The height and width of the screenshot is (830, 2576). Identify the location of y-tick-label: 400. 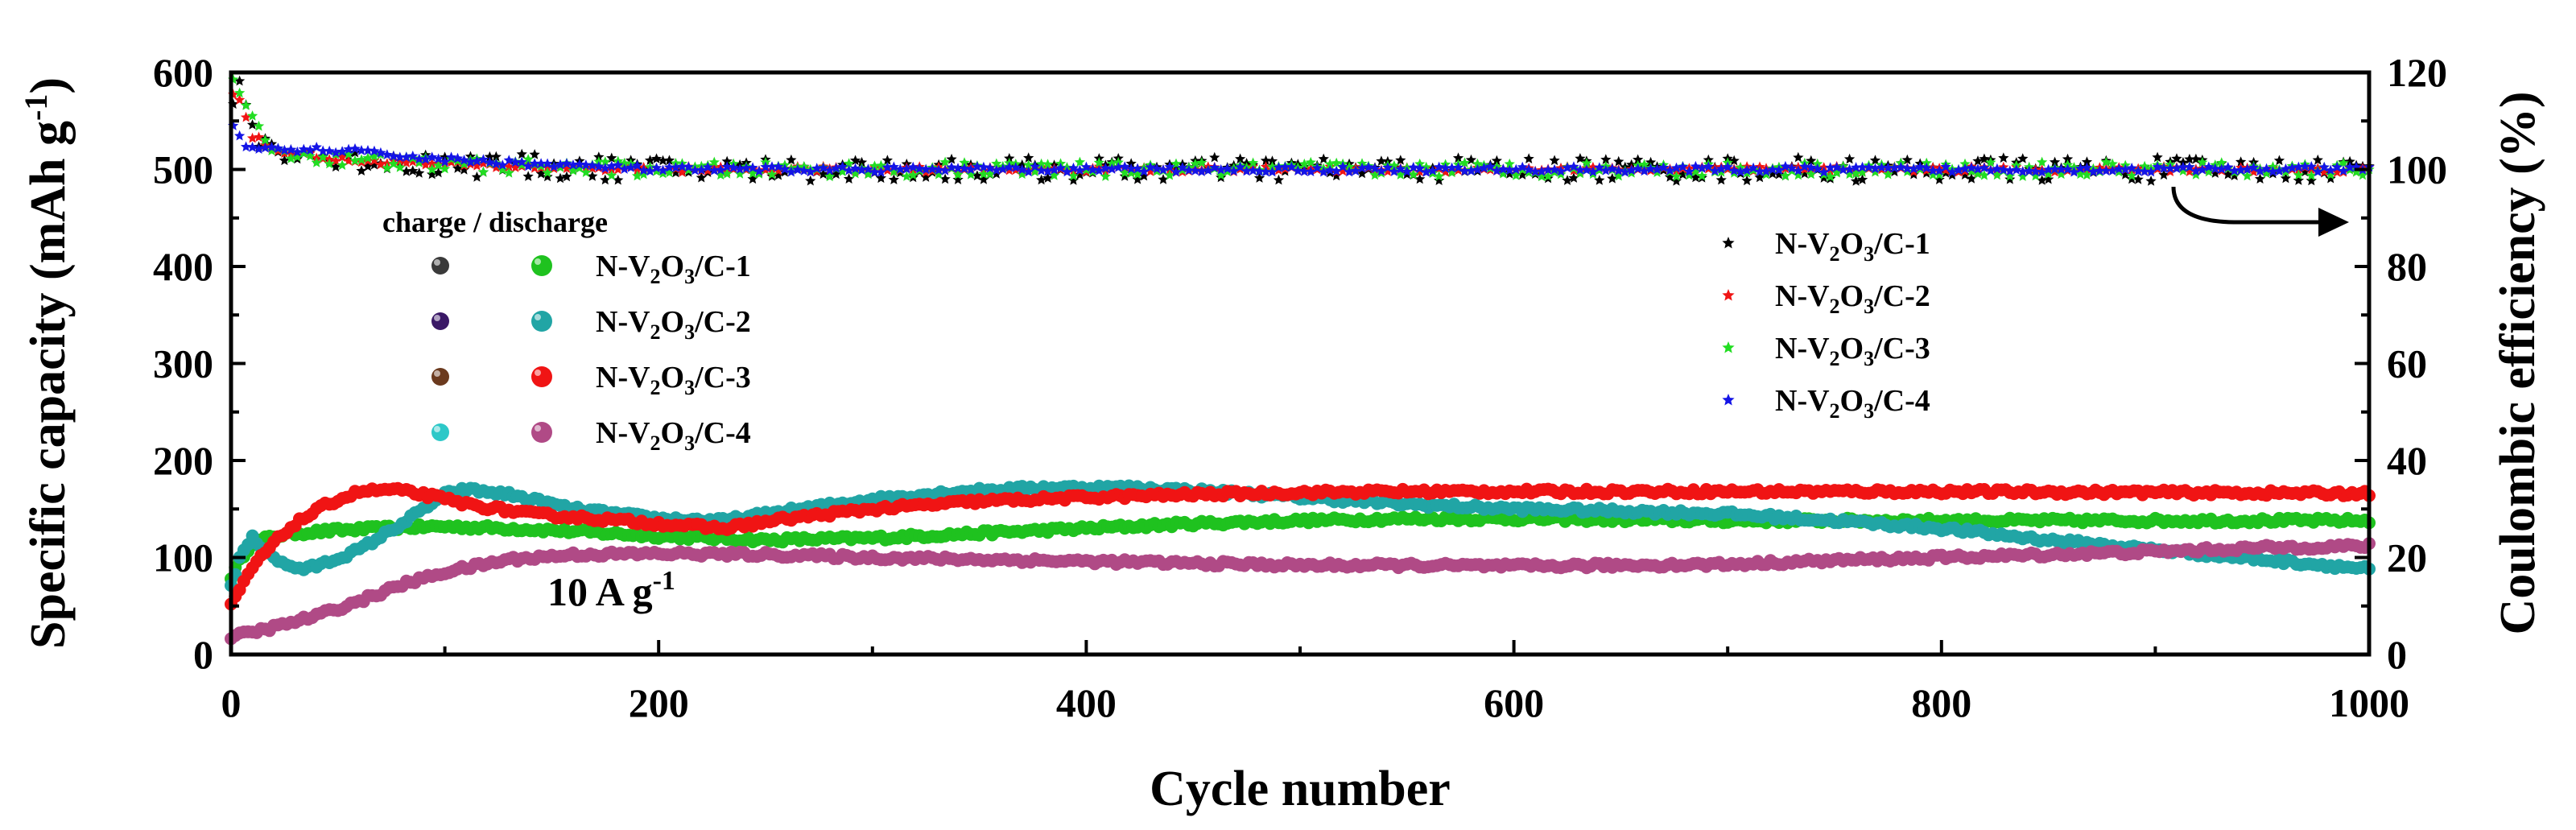
(183, 266).